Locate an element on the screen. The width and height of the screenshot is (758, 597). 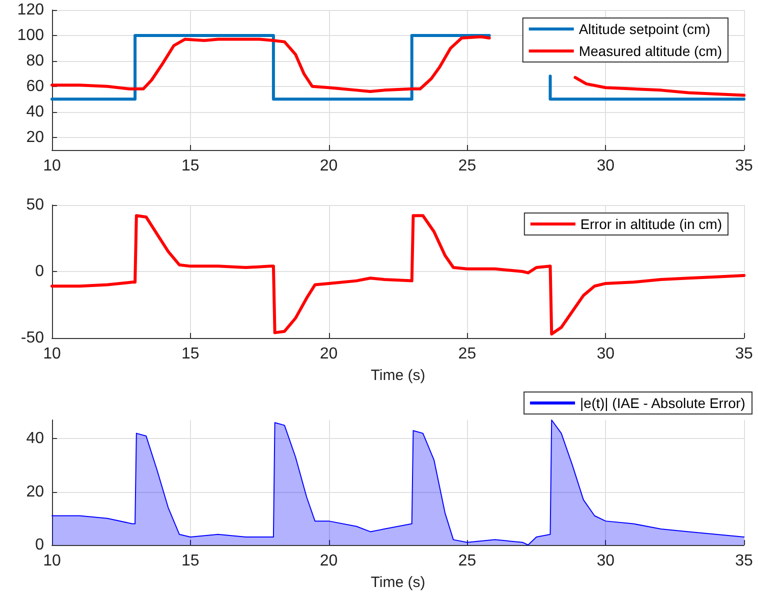
y-tick-label: 60 is located at coordinates (35, 86).